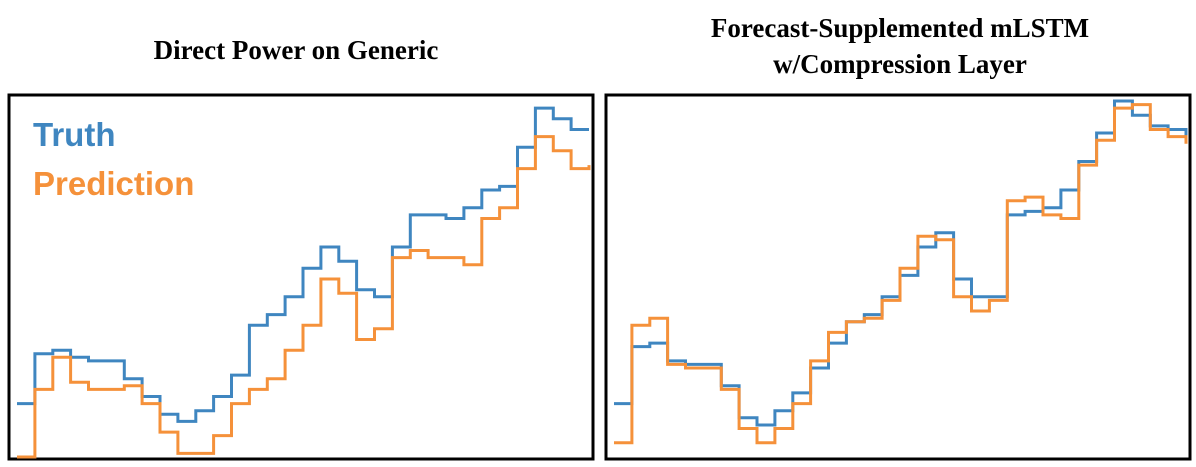  What do you see at coordinates (113, 183) in the screenshot?
I see `legend-label-prediction: Prediction` at bounding box center [113, 183].